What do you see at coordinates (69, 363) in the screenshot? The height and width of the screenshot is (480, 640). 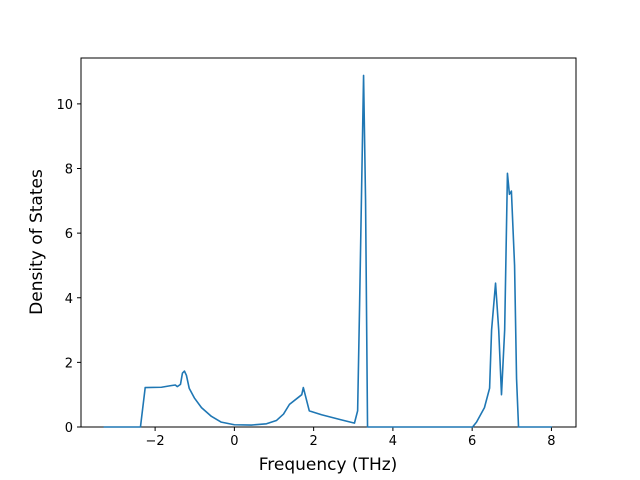 I see `y-tick-label: 2` at bounding box center [69, 363].